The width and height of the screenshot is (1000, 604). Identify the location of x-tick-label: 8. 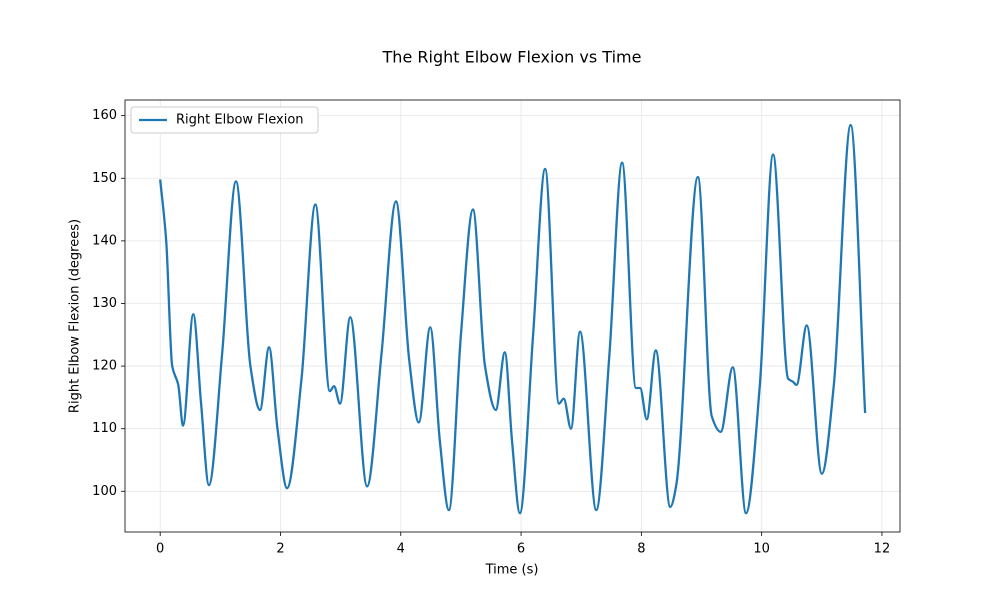
(641, 549).